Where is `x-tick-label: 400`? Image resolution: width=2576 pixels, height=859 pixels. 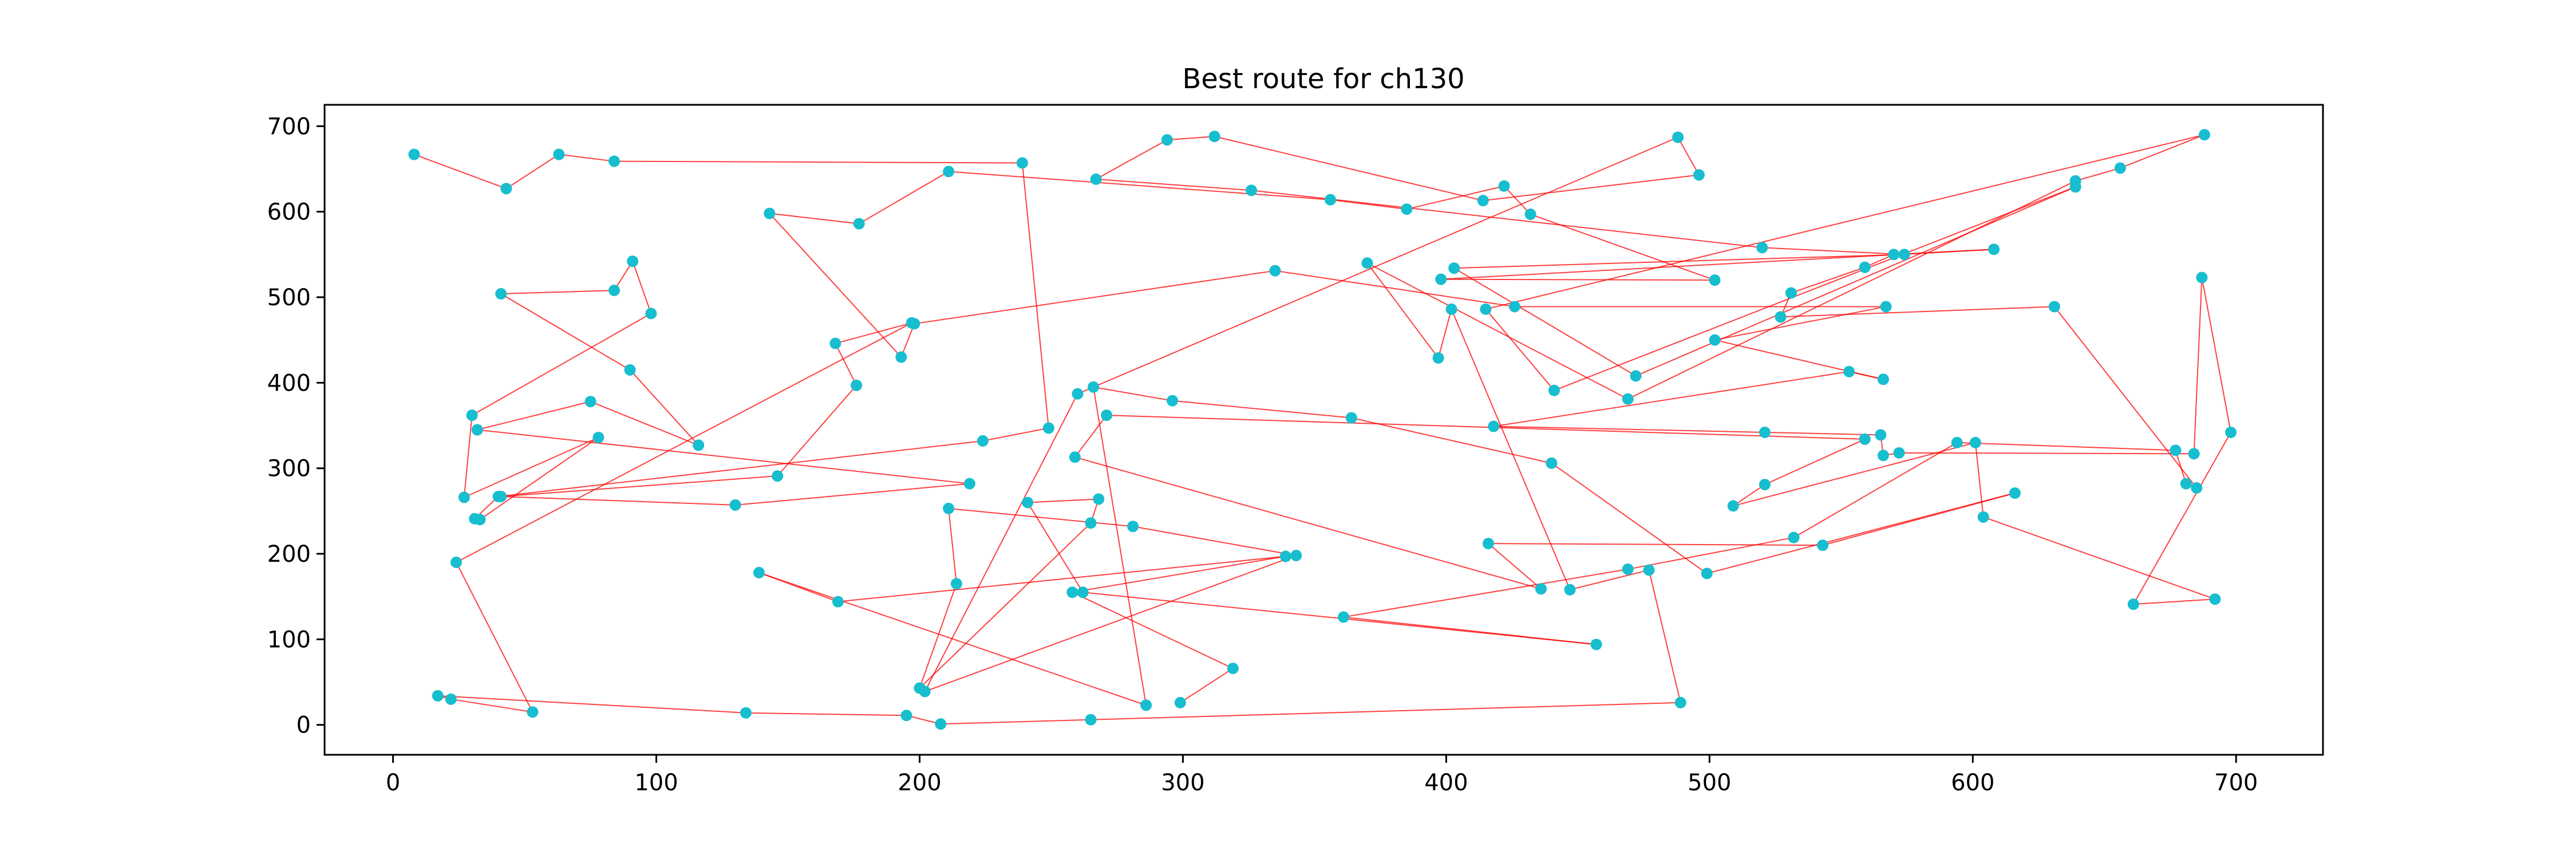
x-tick-label: 400 is located at coordinates (1446, 783).